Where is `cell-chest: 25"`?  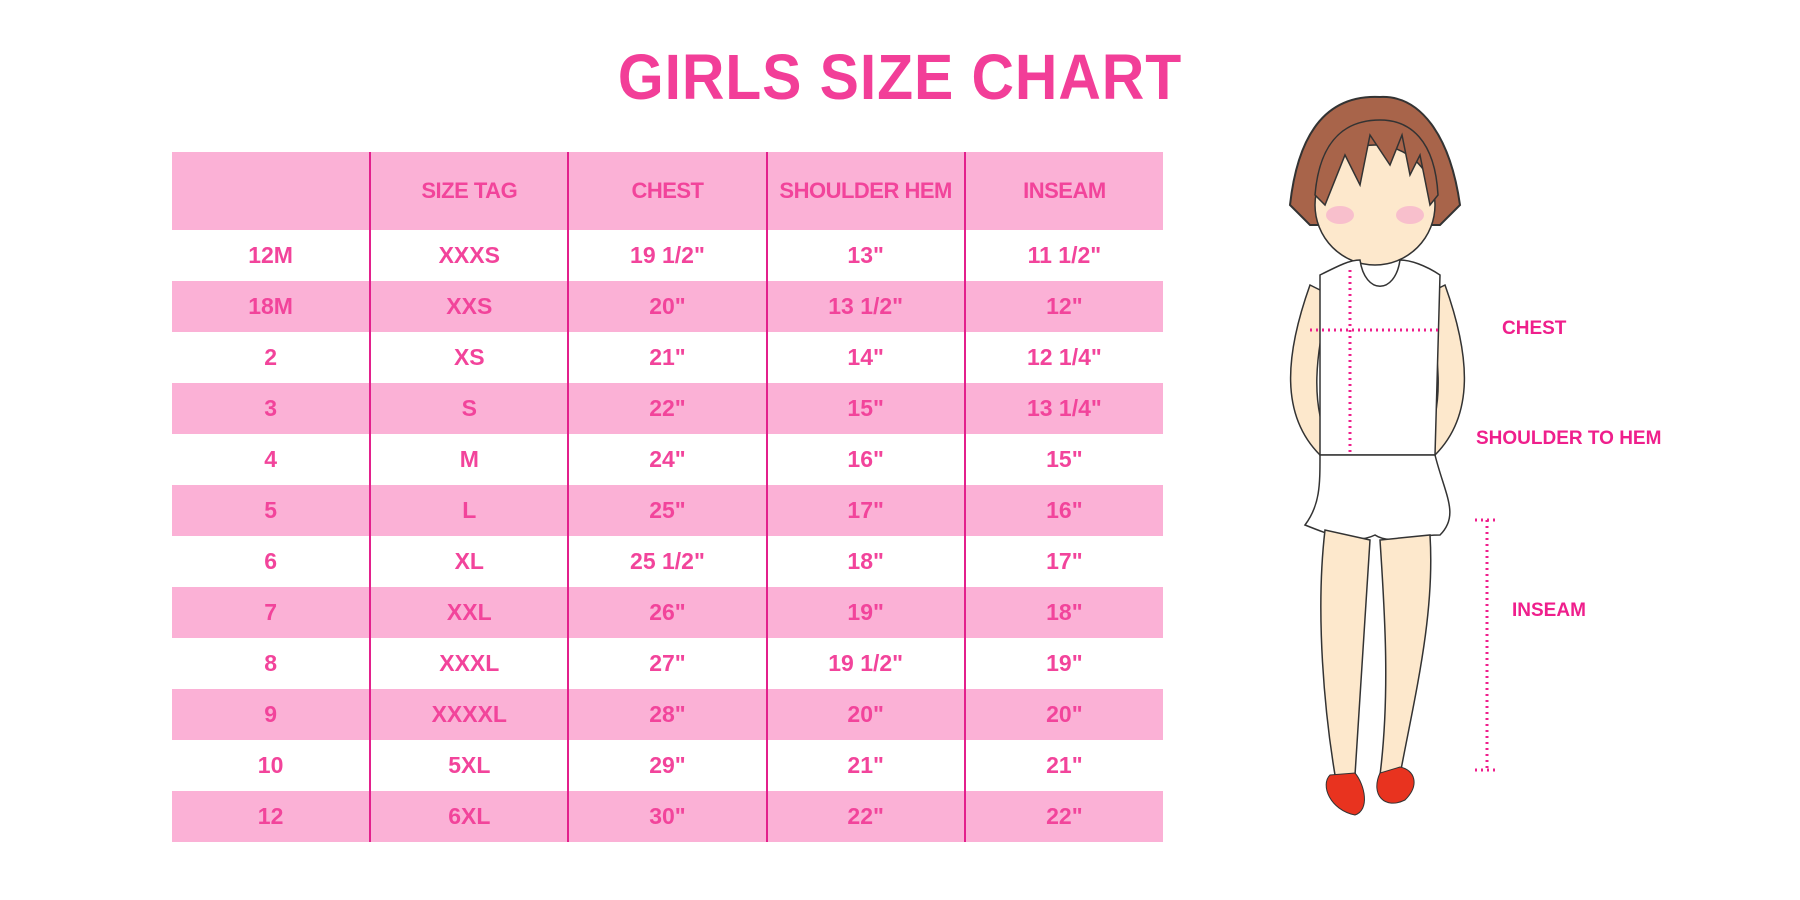
cell-chest: 25" is located at coordinates (667, 510).